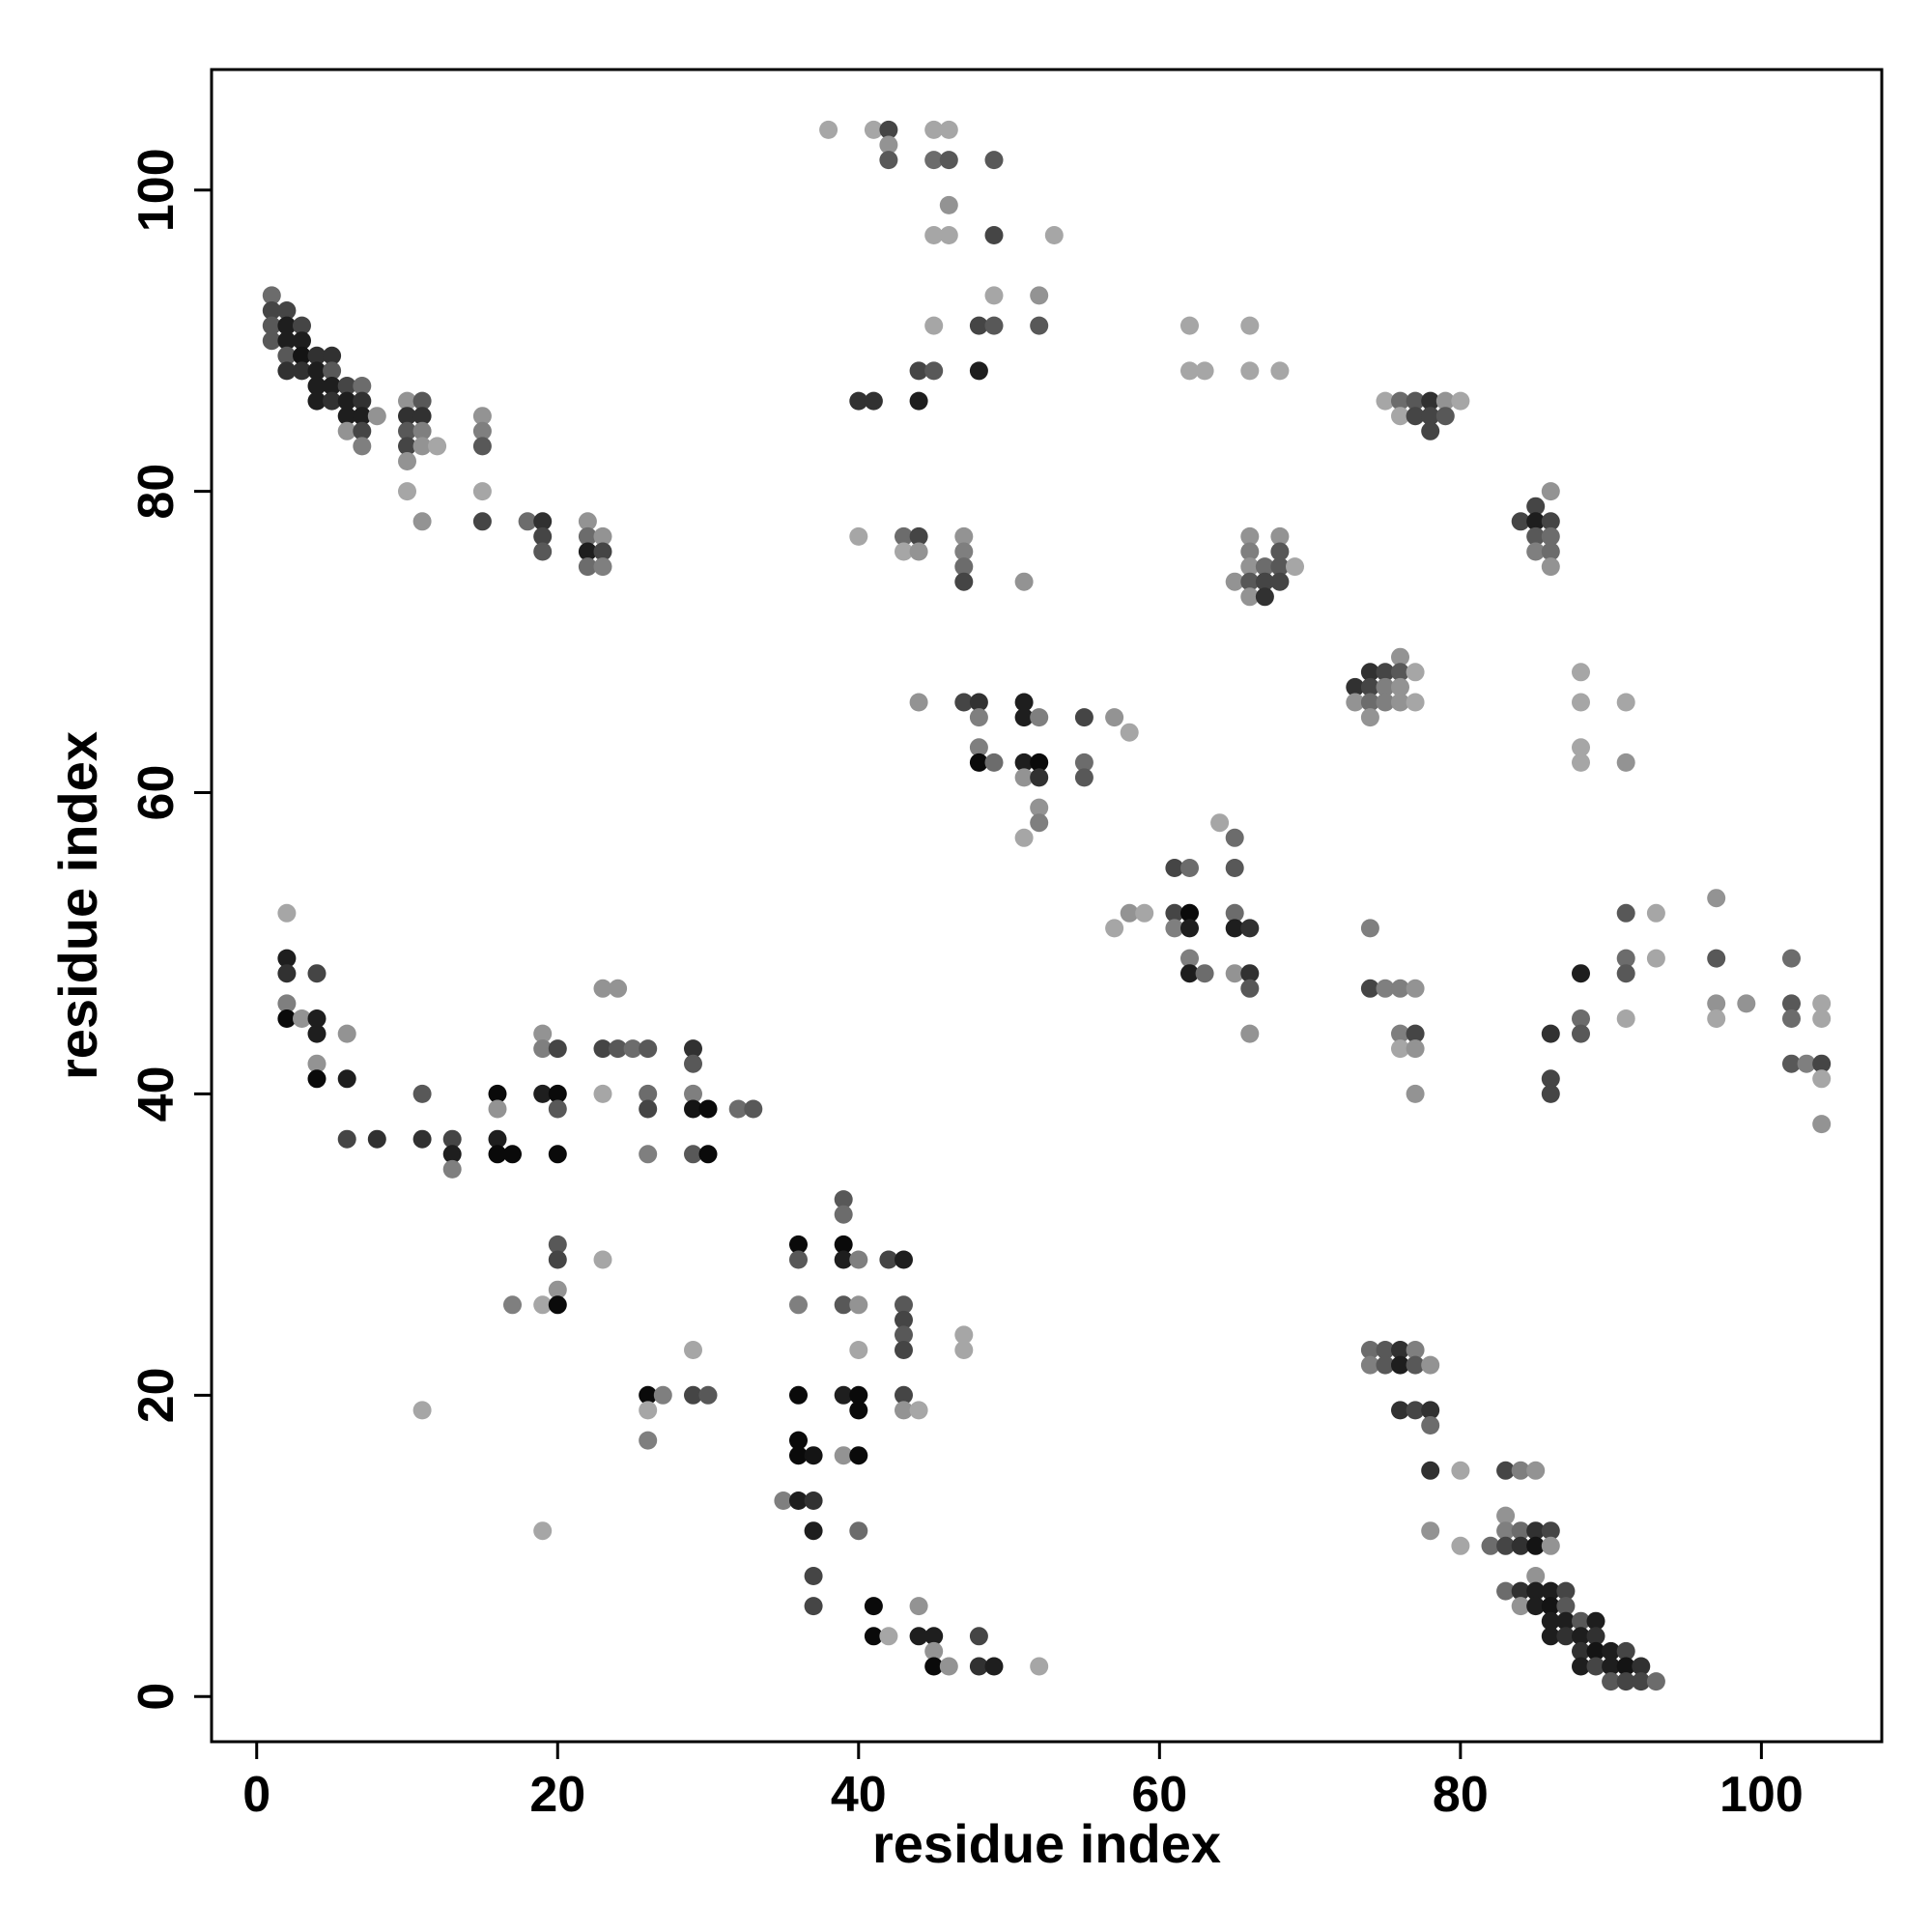 The height and width of the screenshot is (1932, 1932). I want to click on y-tick-label: 0, so click(156, 1697).